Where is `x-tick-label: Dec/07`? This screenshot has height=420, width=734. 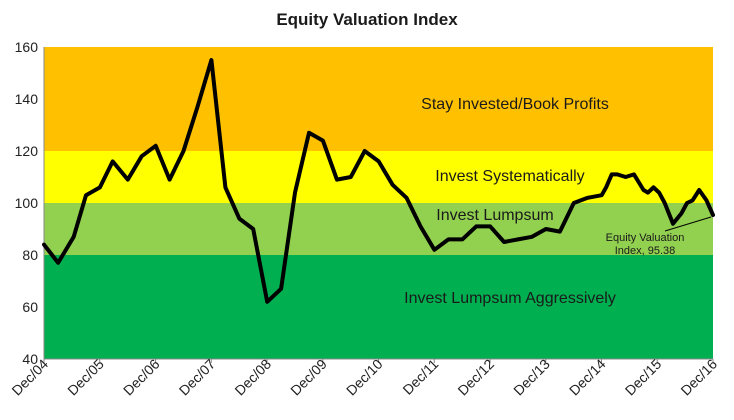 x-tick-label: Dec/07 is located at coordinates (197, 377).